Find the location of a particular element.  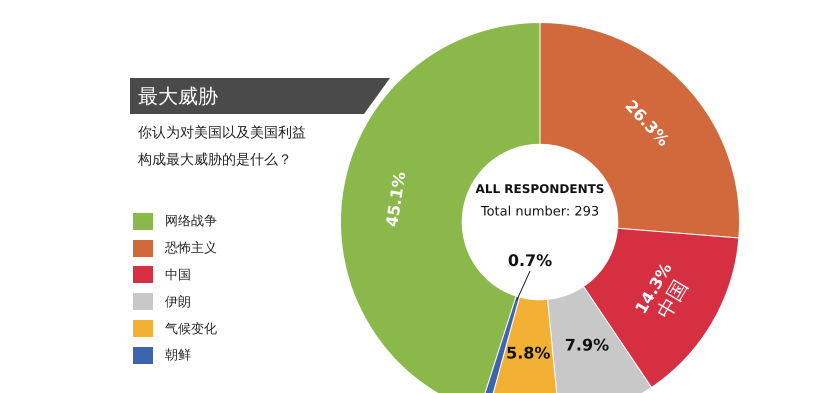

data-label: 7.9% is located at coordinates (587, 345).